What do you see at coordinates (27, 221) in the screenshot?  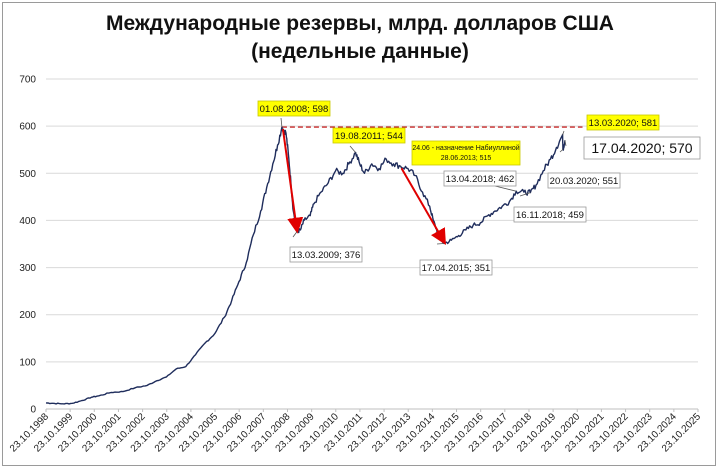 I see `y-tick-label-400: 400` at bounding box center [27, 221].